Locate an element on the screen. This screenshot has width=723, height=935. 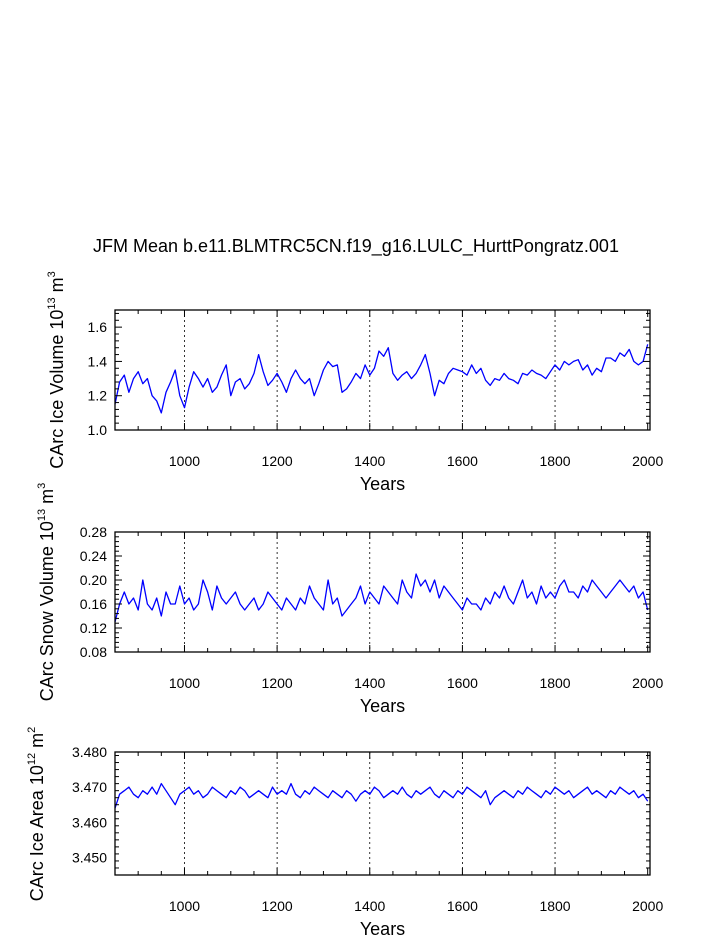
series-line-snow_volume is located at coordinates (381, 598).